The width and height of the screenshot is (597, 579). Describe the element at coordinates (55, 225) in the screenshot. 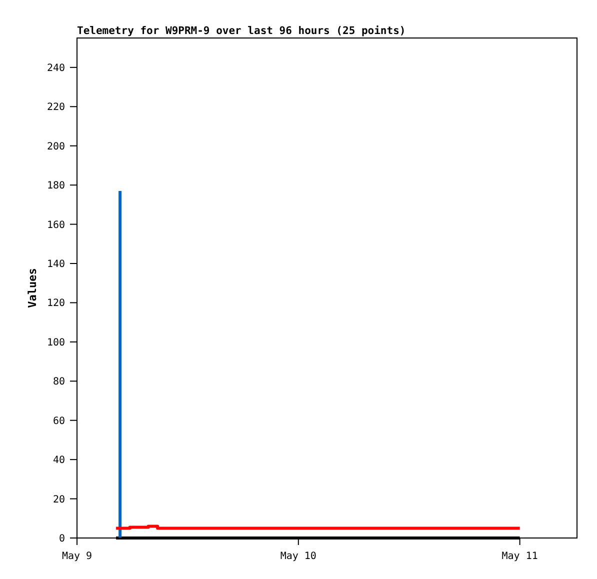

I see `y-tick-label: 160` at that location.